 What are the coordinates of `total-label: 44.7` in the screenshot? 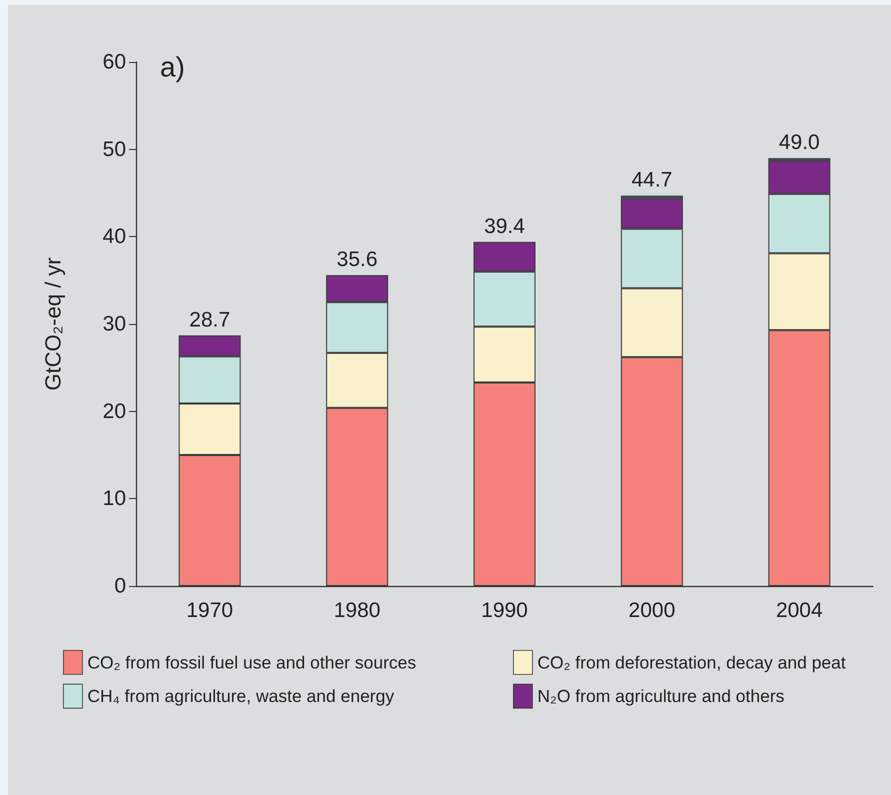 It's located at (651, 180).